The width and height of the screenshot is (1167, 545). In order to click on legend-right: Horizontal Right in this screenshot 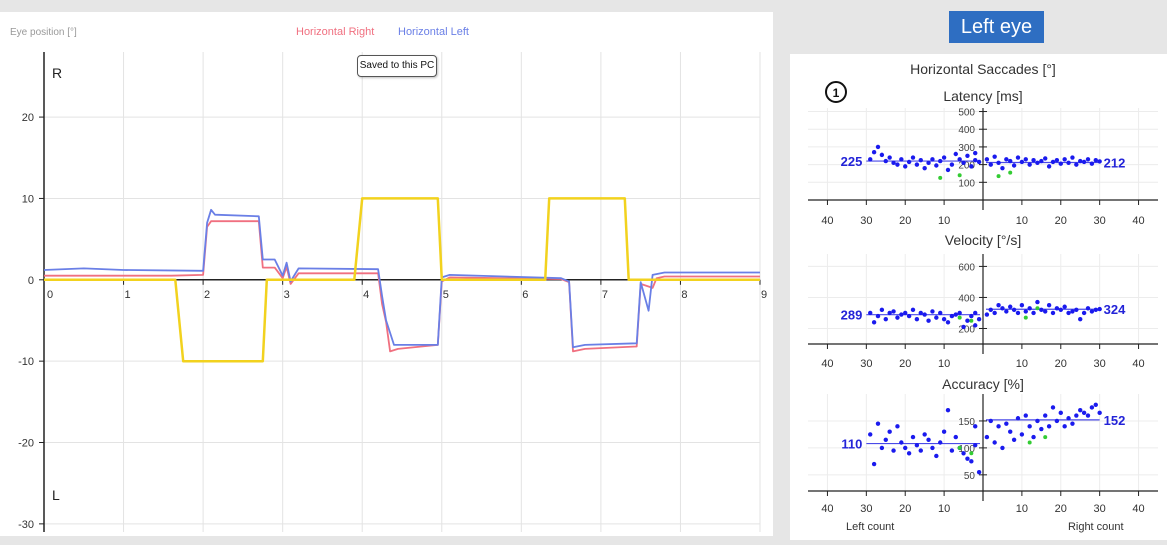, I will do `click(335, 32)`.